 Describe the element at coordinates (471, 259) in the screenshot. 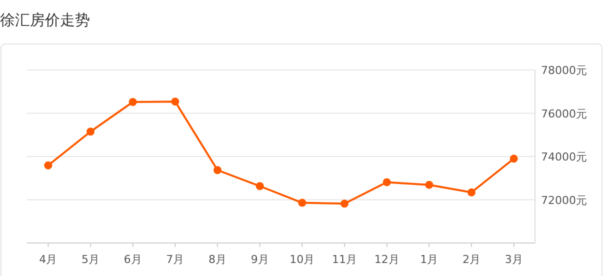

I see `x-tick-label: 2月` at that location.